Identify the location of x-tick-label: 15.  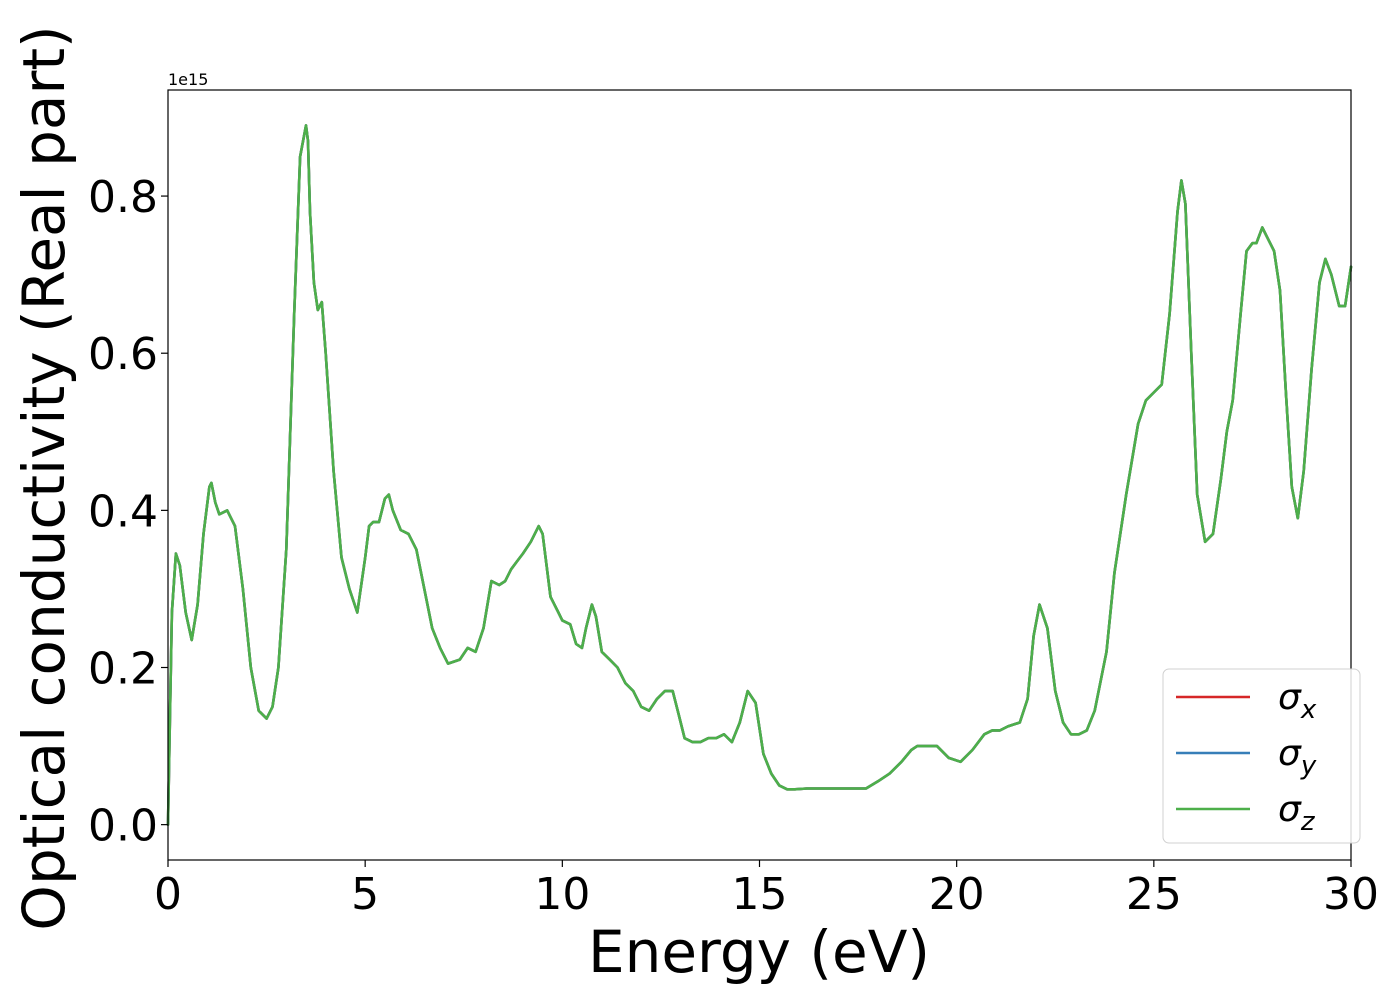
(760, 894).